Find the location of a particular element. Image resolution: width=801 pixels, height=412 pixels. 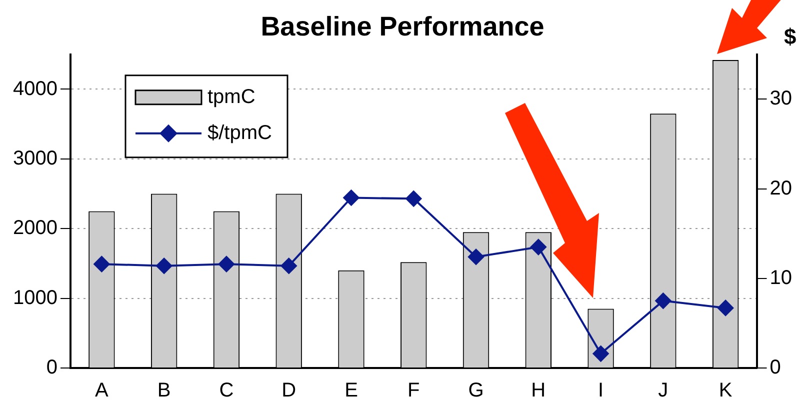

chart-title: Baseline Performance is located at coordinates (402, 27).